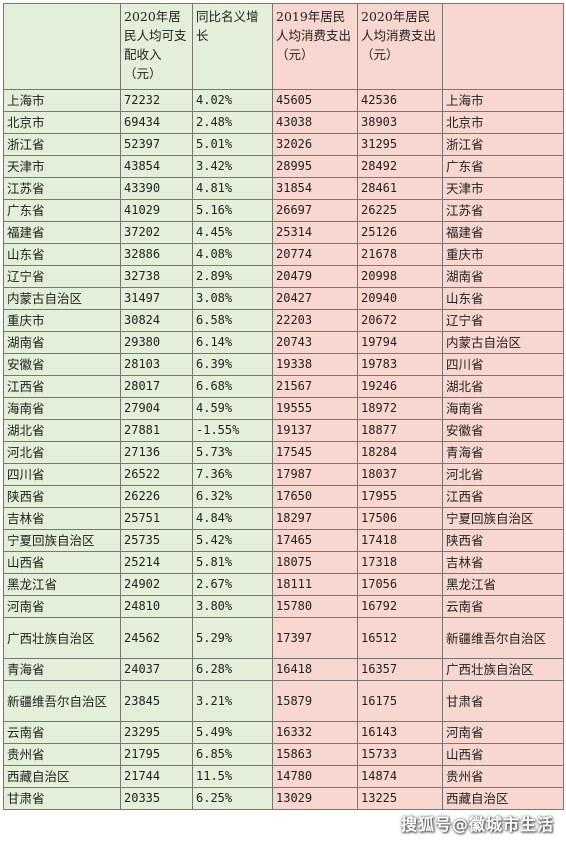  Describe the element at coordinates (315, 798) in the screenshot. I see `cell-consumption-2019: 13029` at that location.